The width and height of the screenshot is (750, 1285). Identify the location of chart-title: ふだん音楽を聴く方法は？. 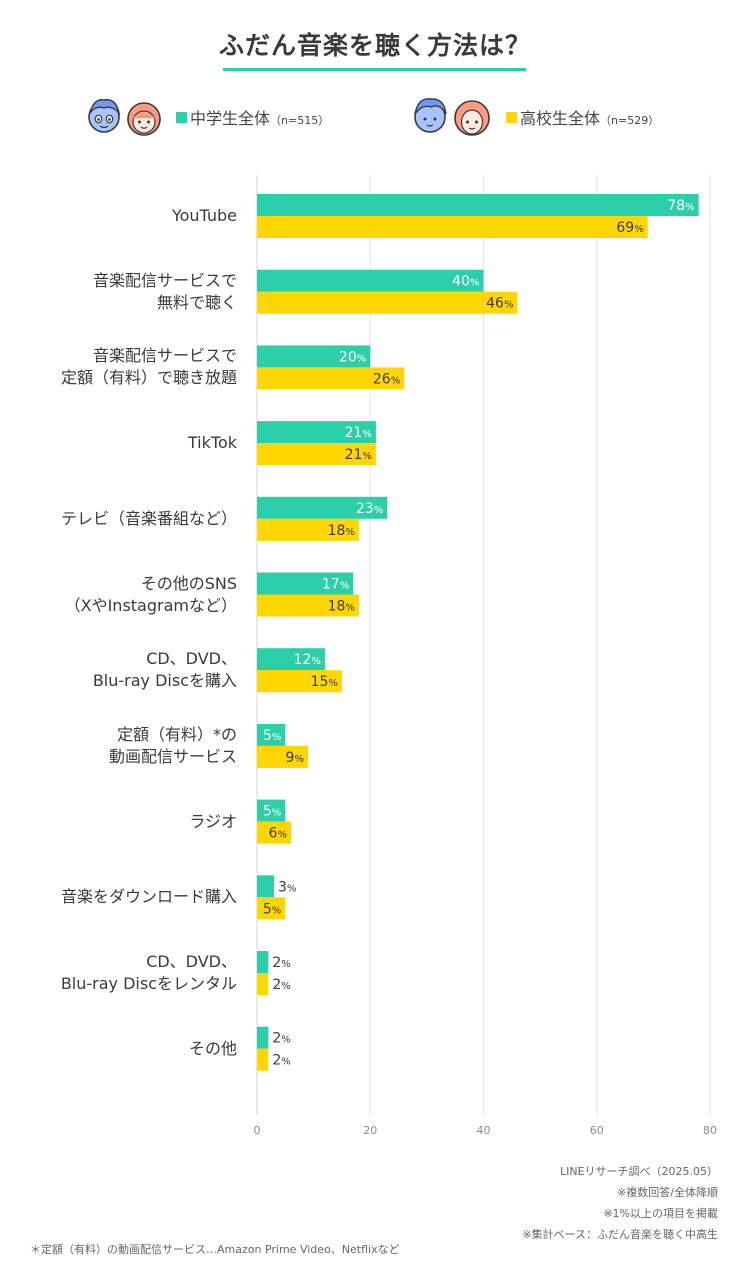
(374, 45).